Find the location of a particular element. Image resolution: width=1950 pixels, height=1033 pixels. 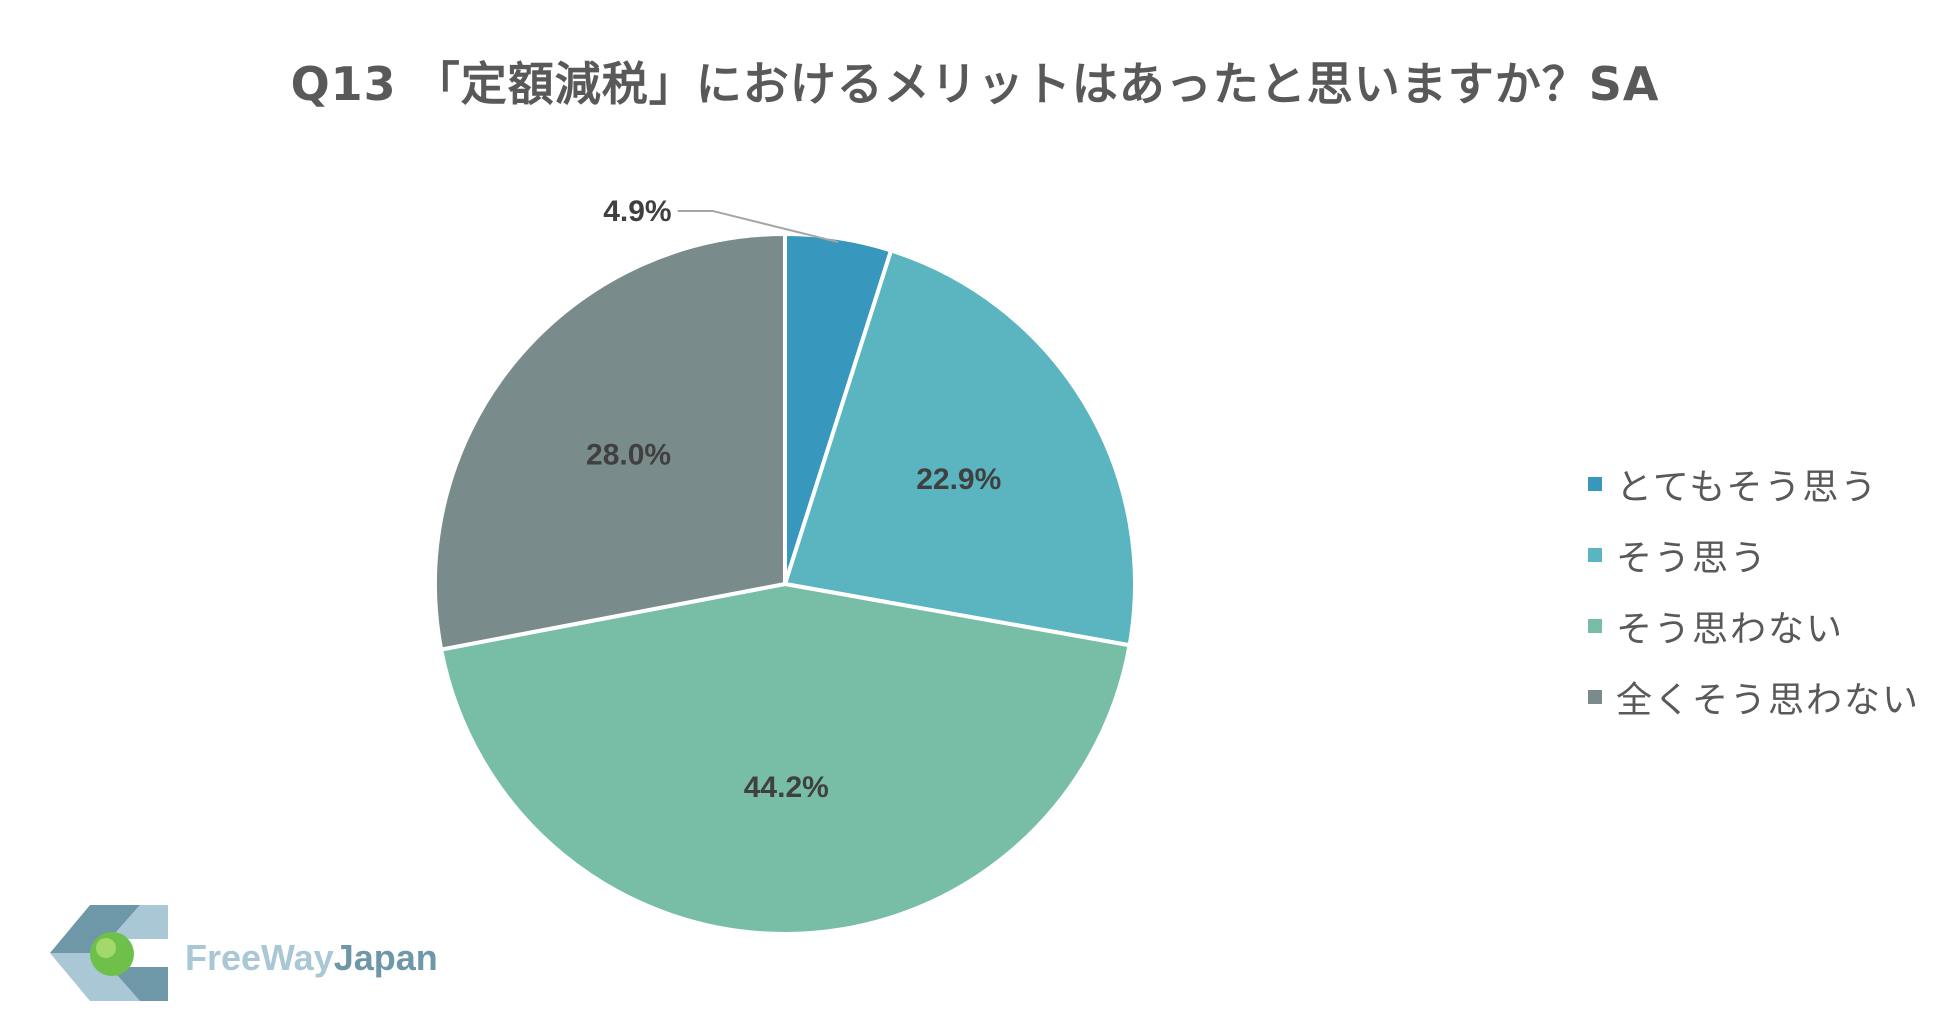

legend-item: そう思わない is located at coordinates (1754, 625).